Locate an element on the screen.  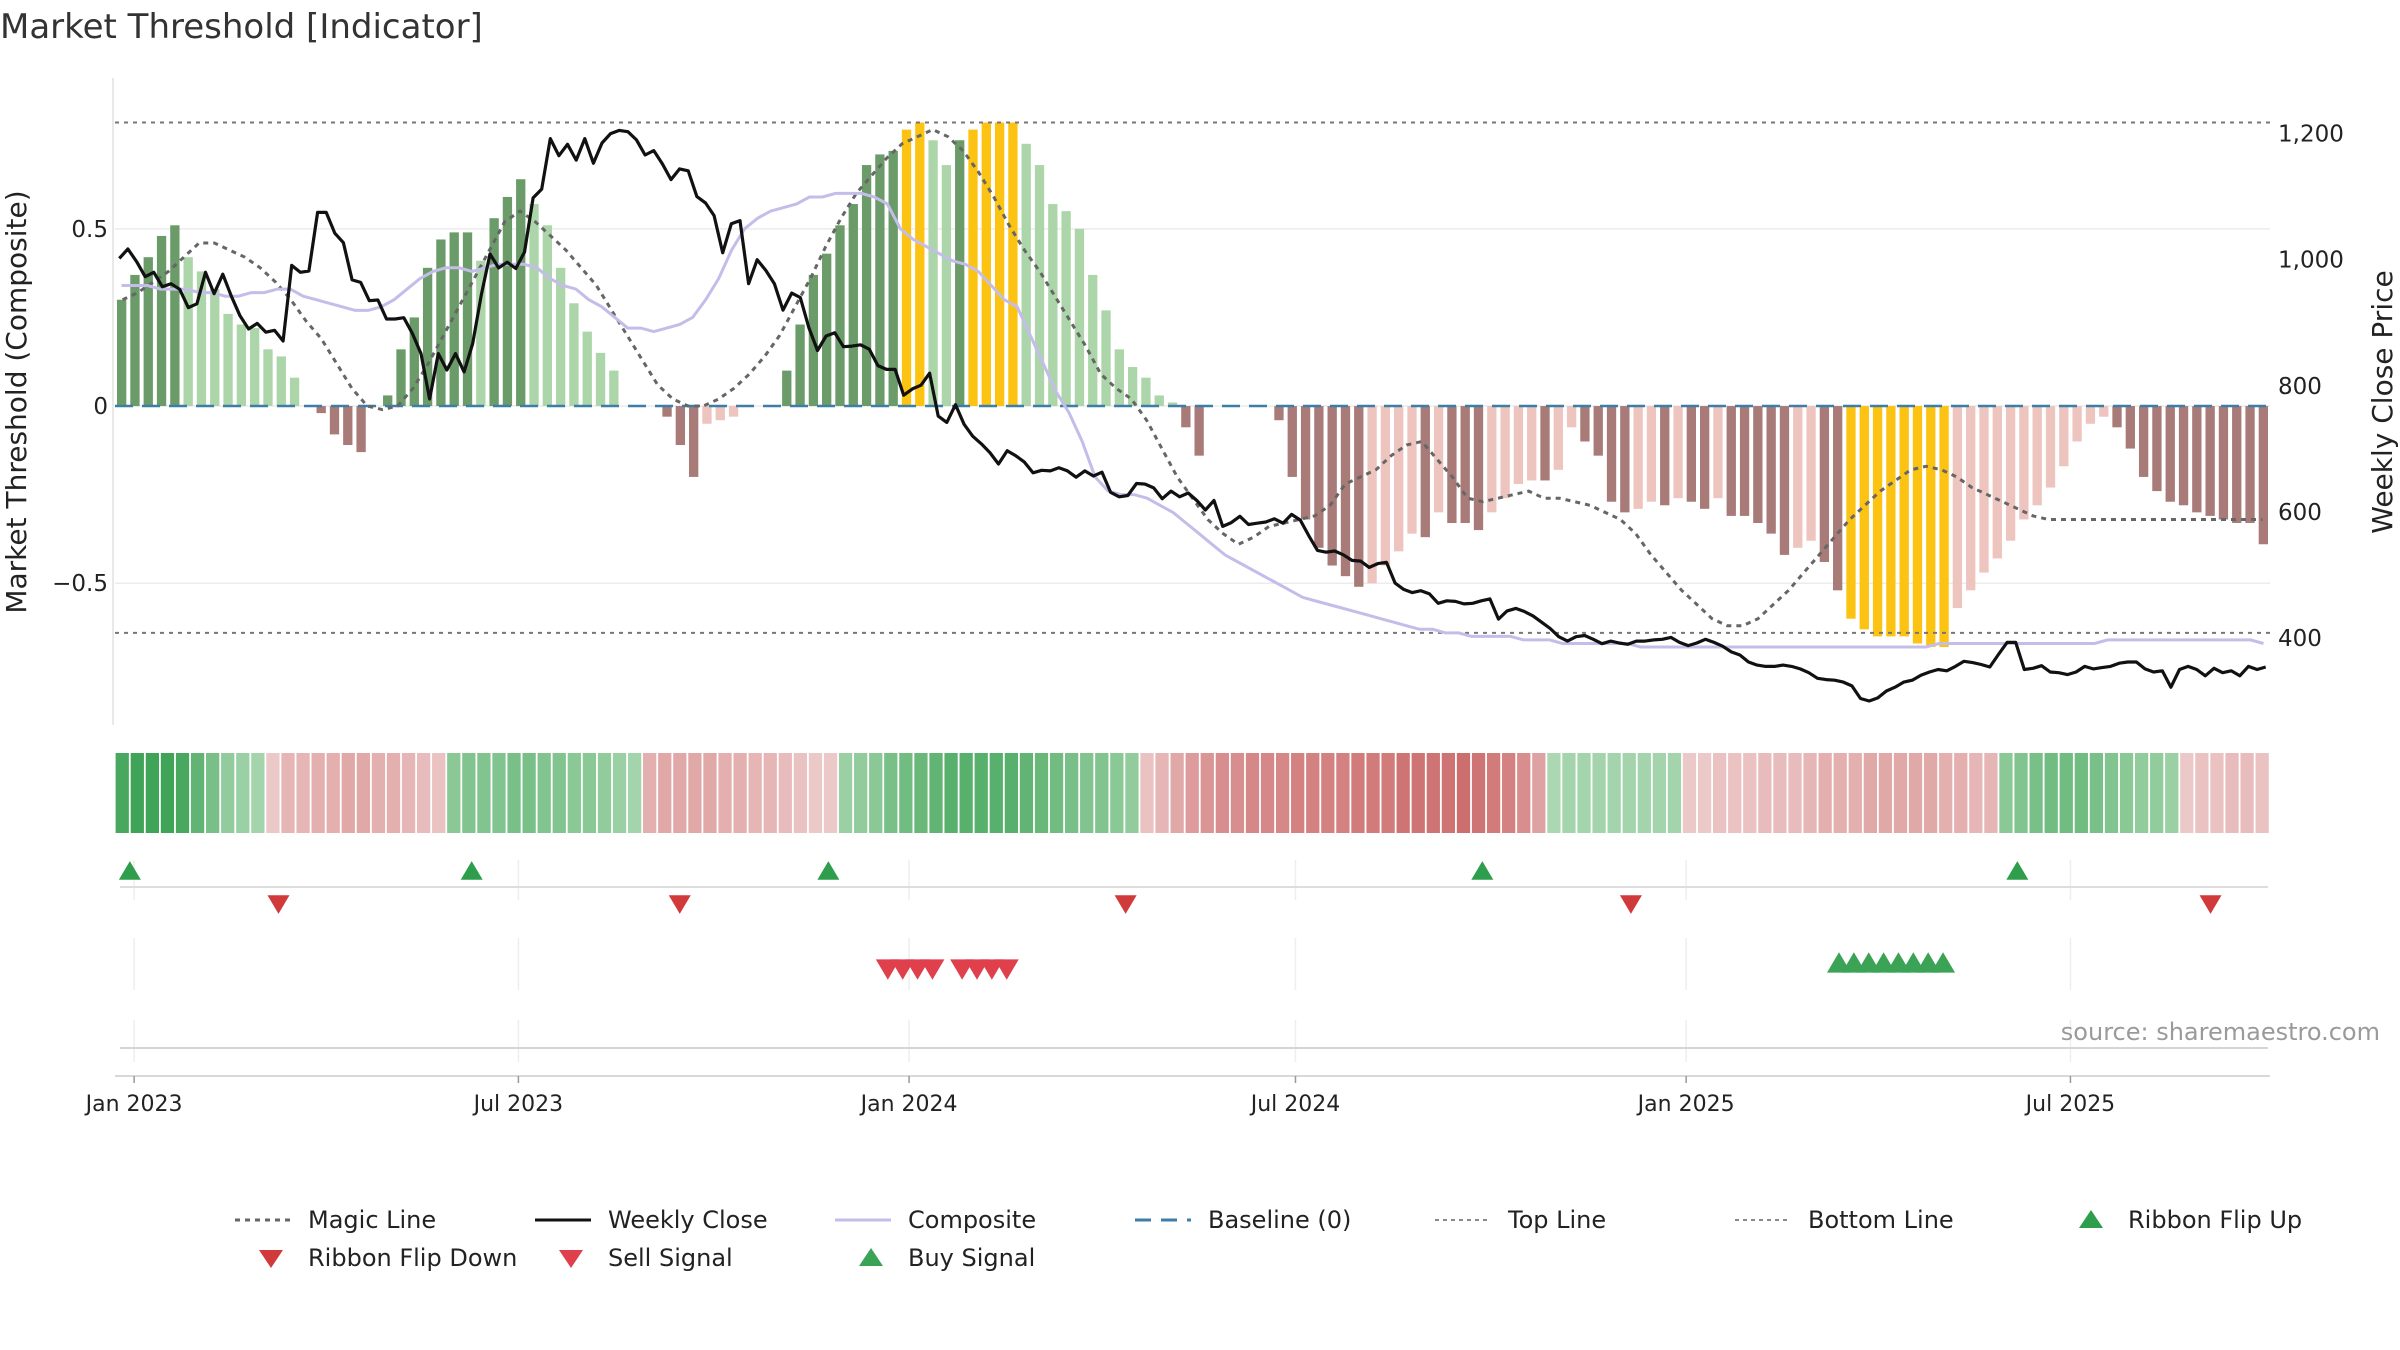
legend-label: Weekly Close is located at coordinates (688, 1220).